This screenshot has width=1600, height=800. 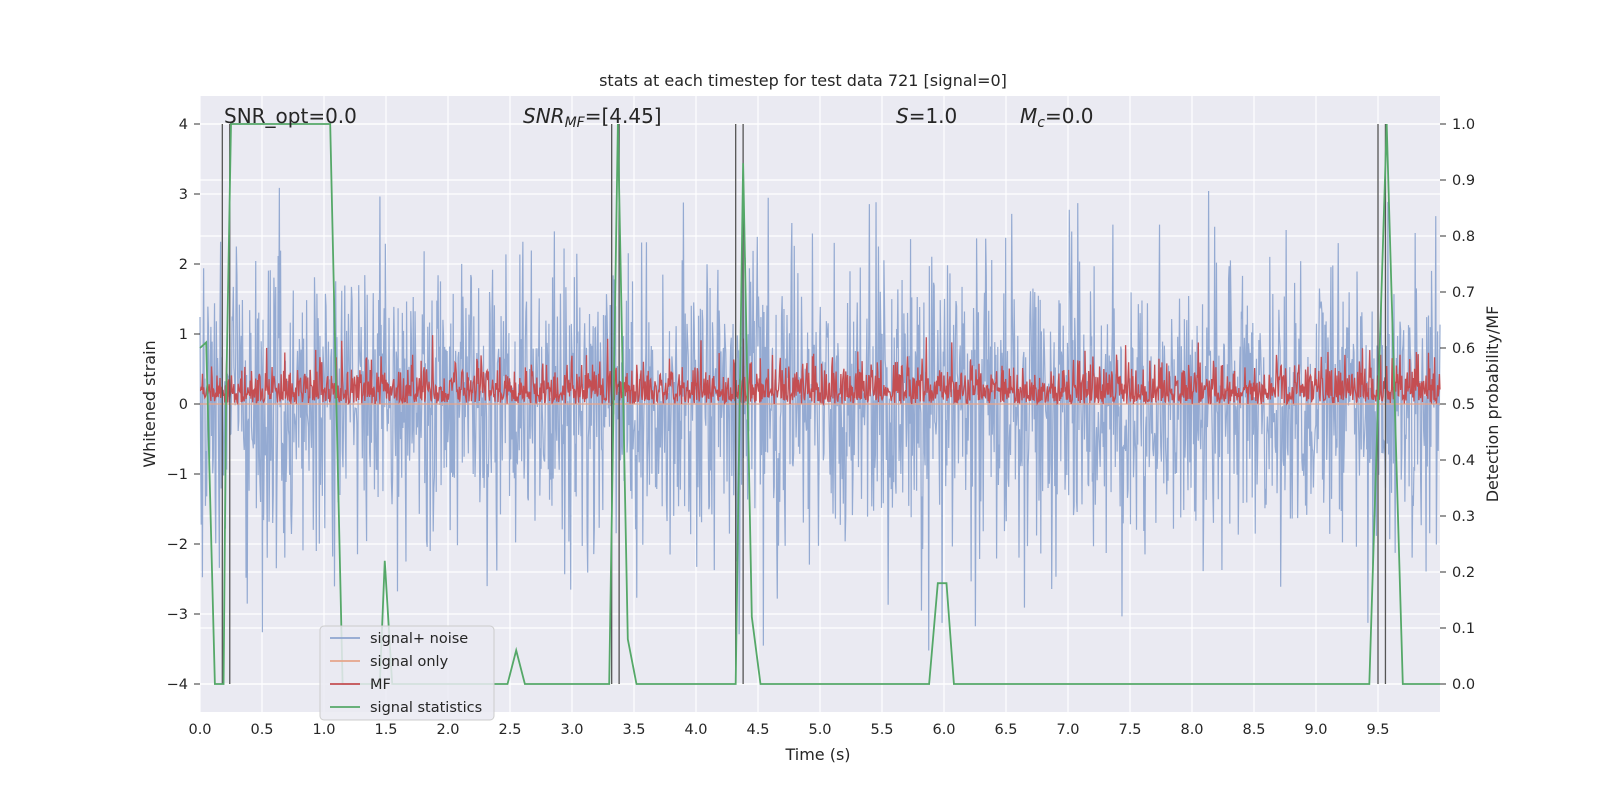 I want to click on x-tick-label: 4.0, so click(x=695, y=730).